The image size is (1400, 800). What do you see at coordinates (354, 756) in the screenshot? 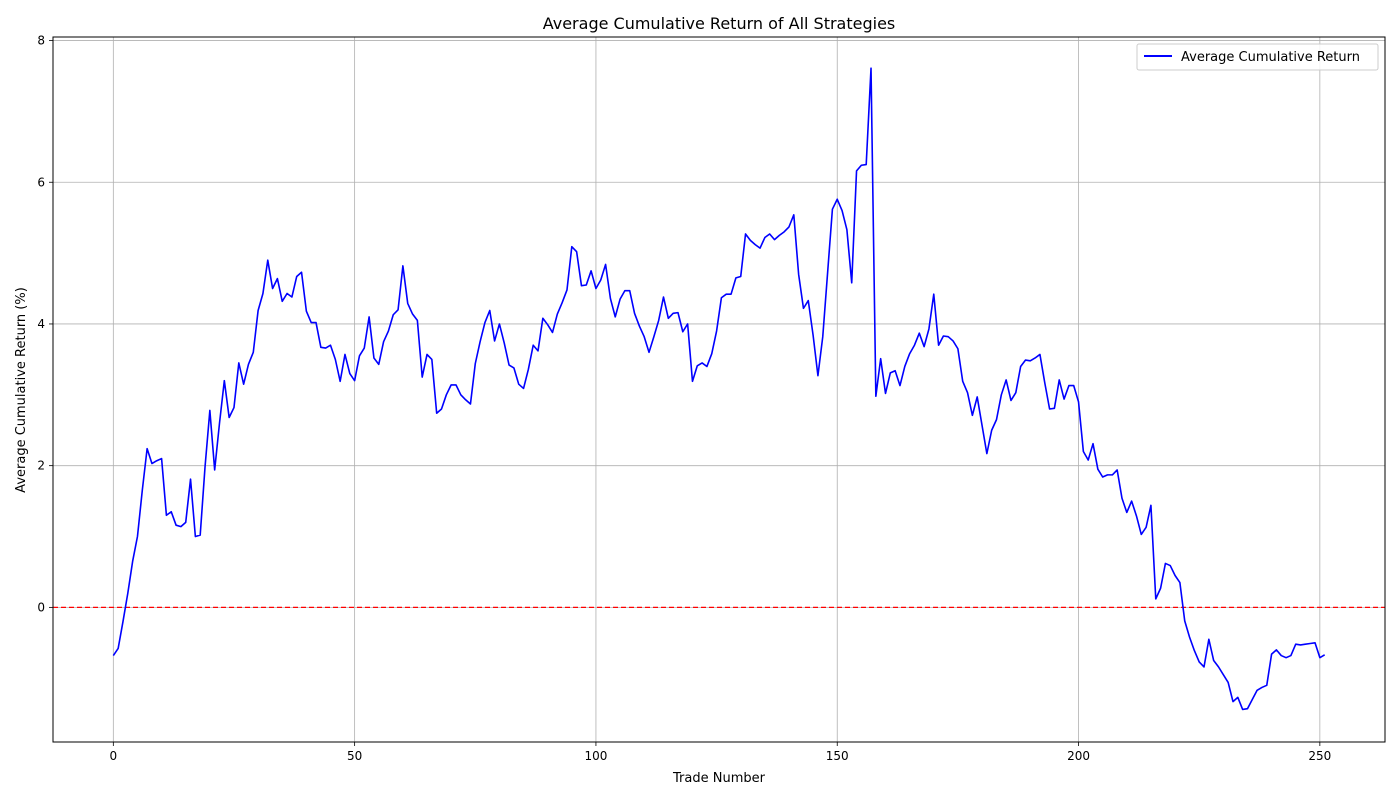
I see `x-tick-label: 50` at bounding box center [354, 756].